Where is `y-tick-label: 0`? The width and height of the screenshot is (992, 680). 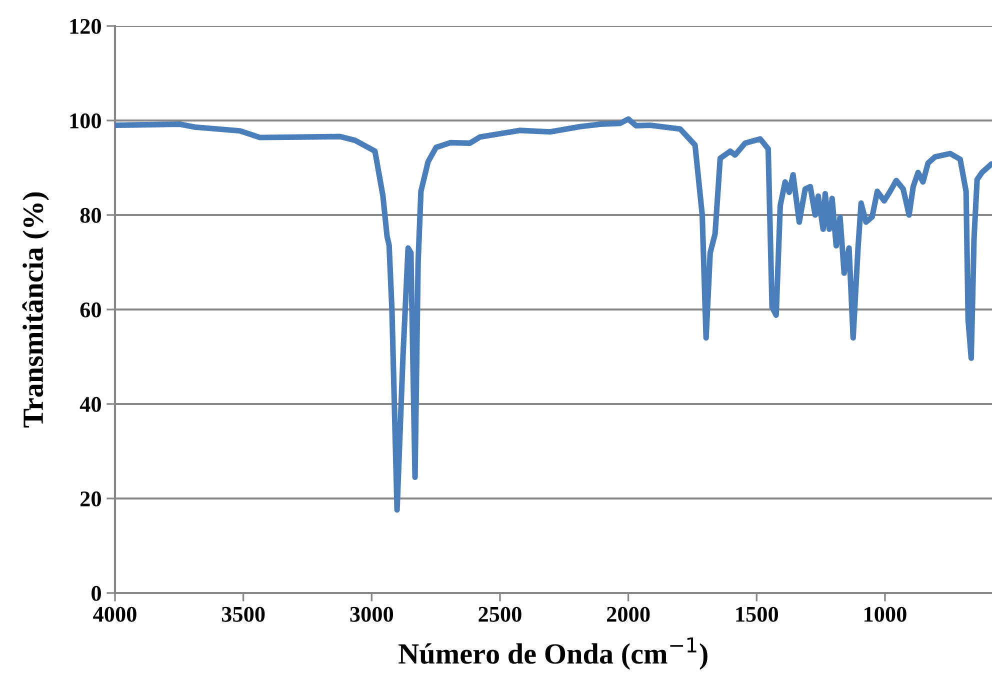
y-tick-label: 0 is located at coordinates (96, 593).